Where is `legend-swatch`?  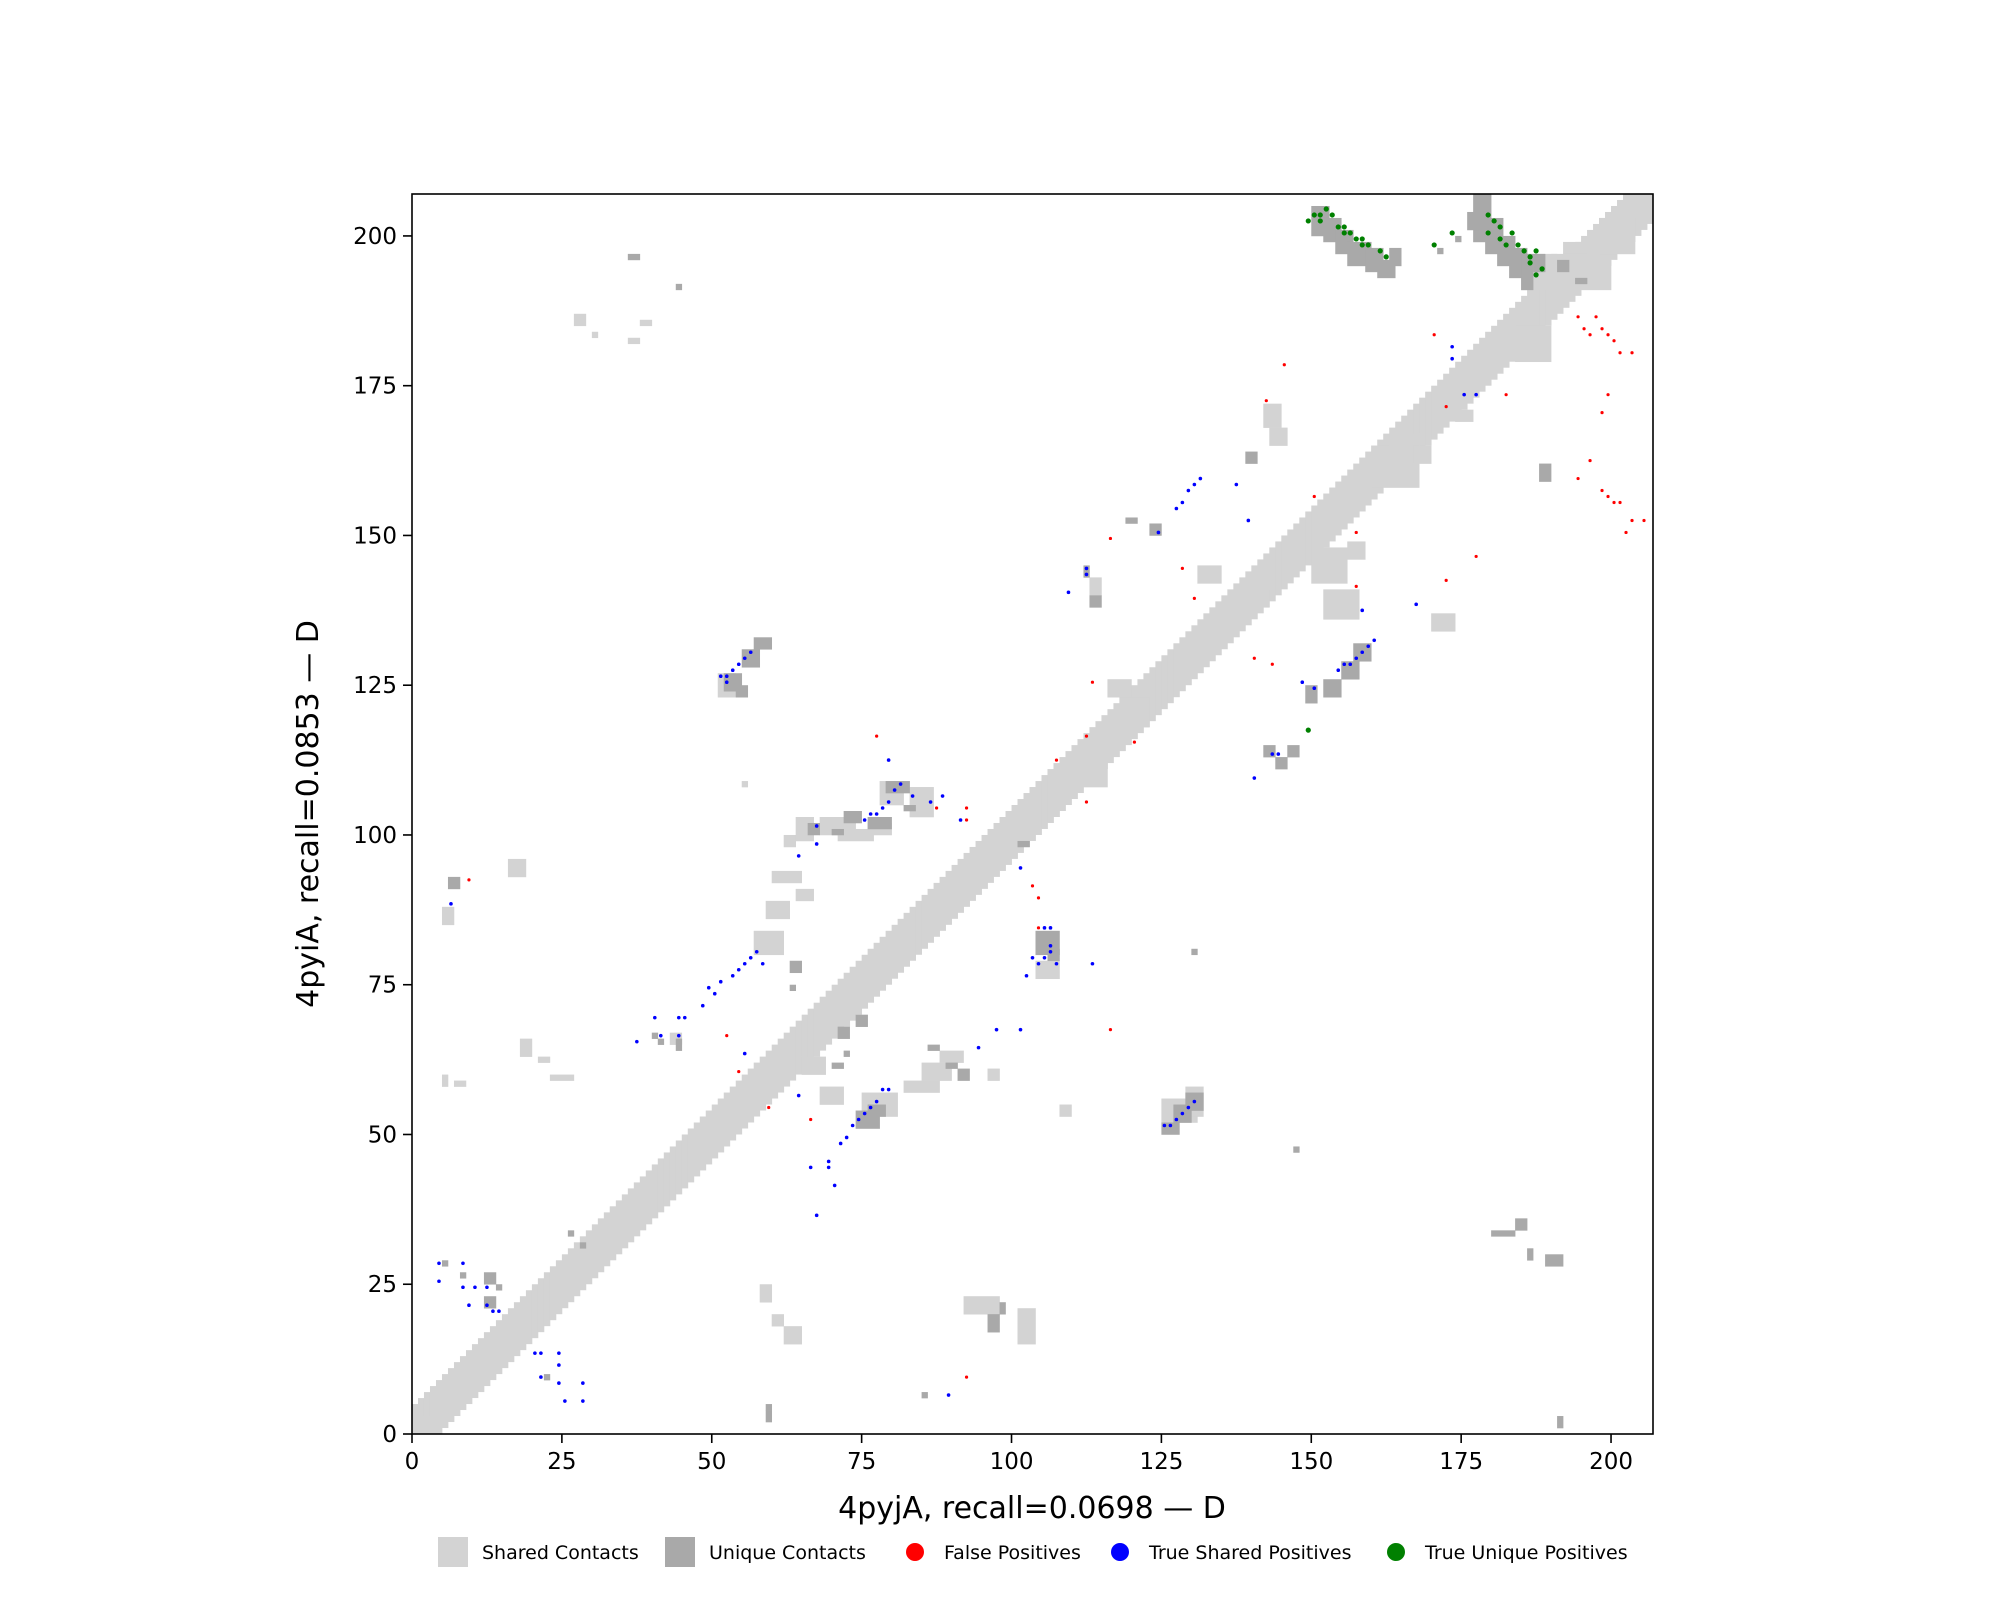
legend-swatch is located at coordinates (453, 1552).